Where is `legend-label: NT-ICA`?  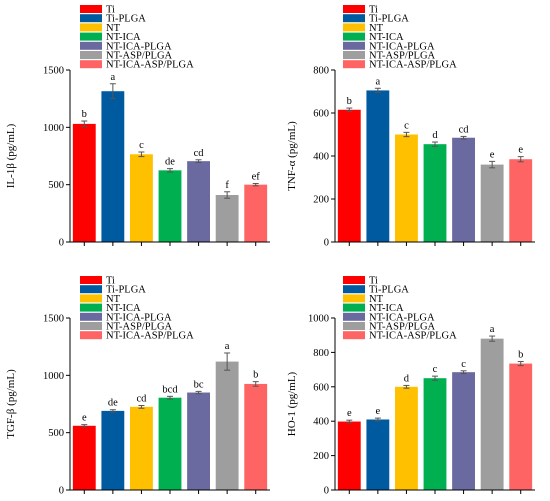
legend-label: NT-ICA is located at coordinates (123, 308).